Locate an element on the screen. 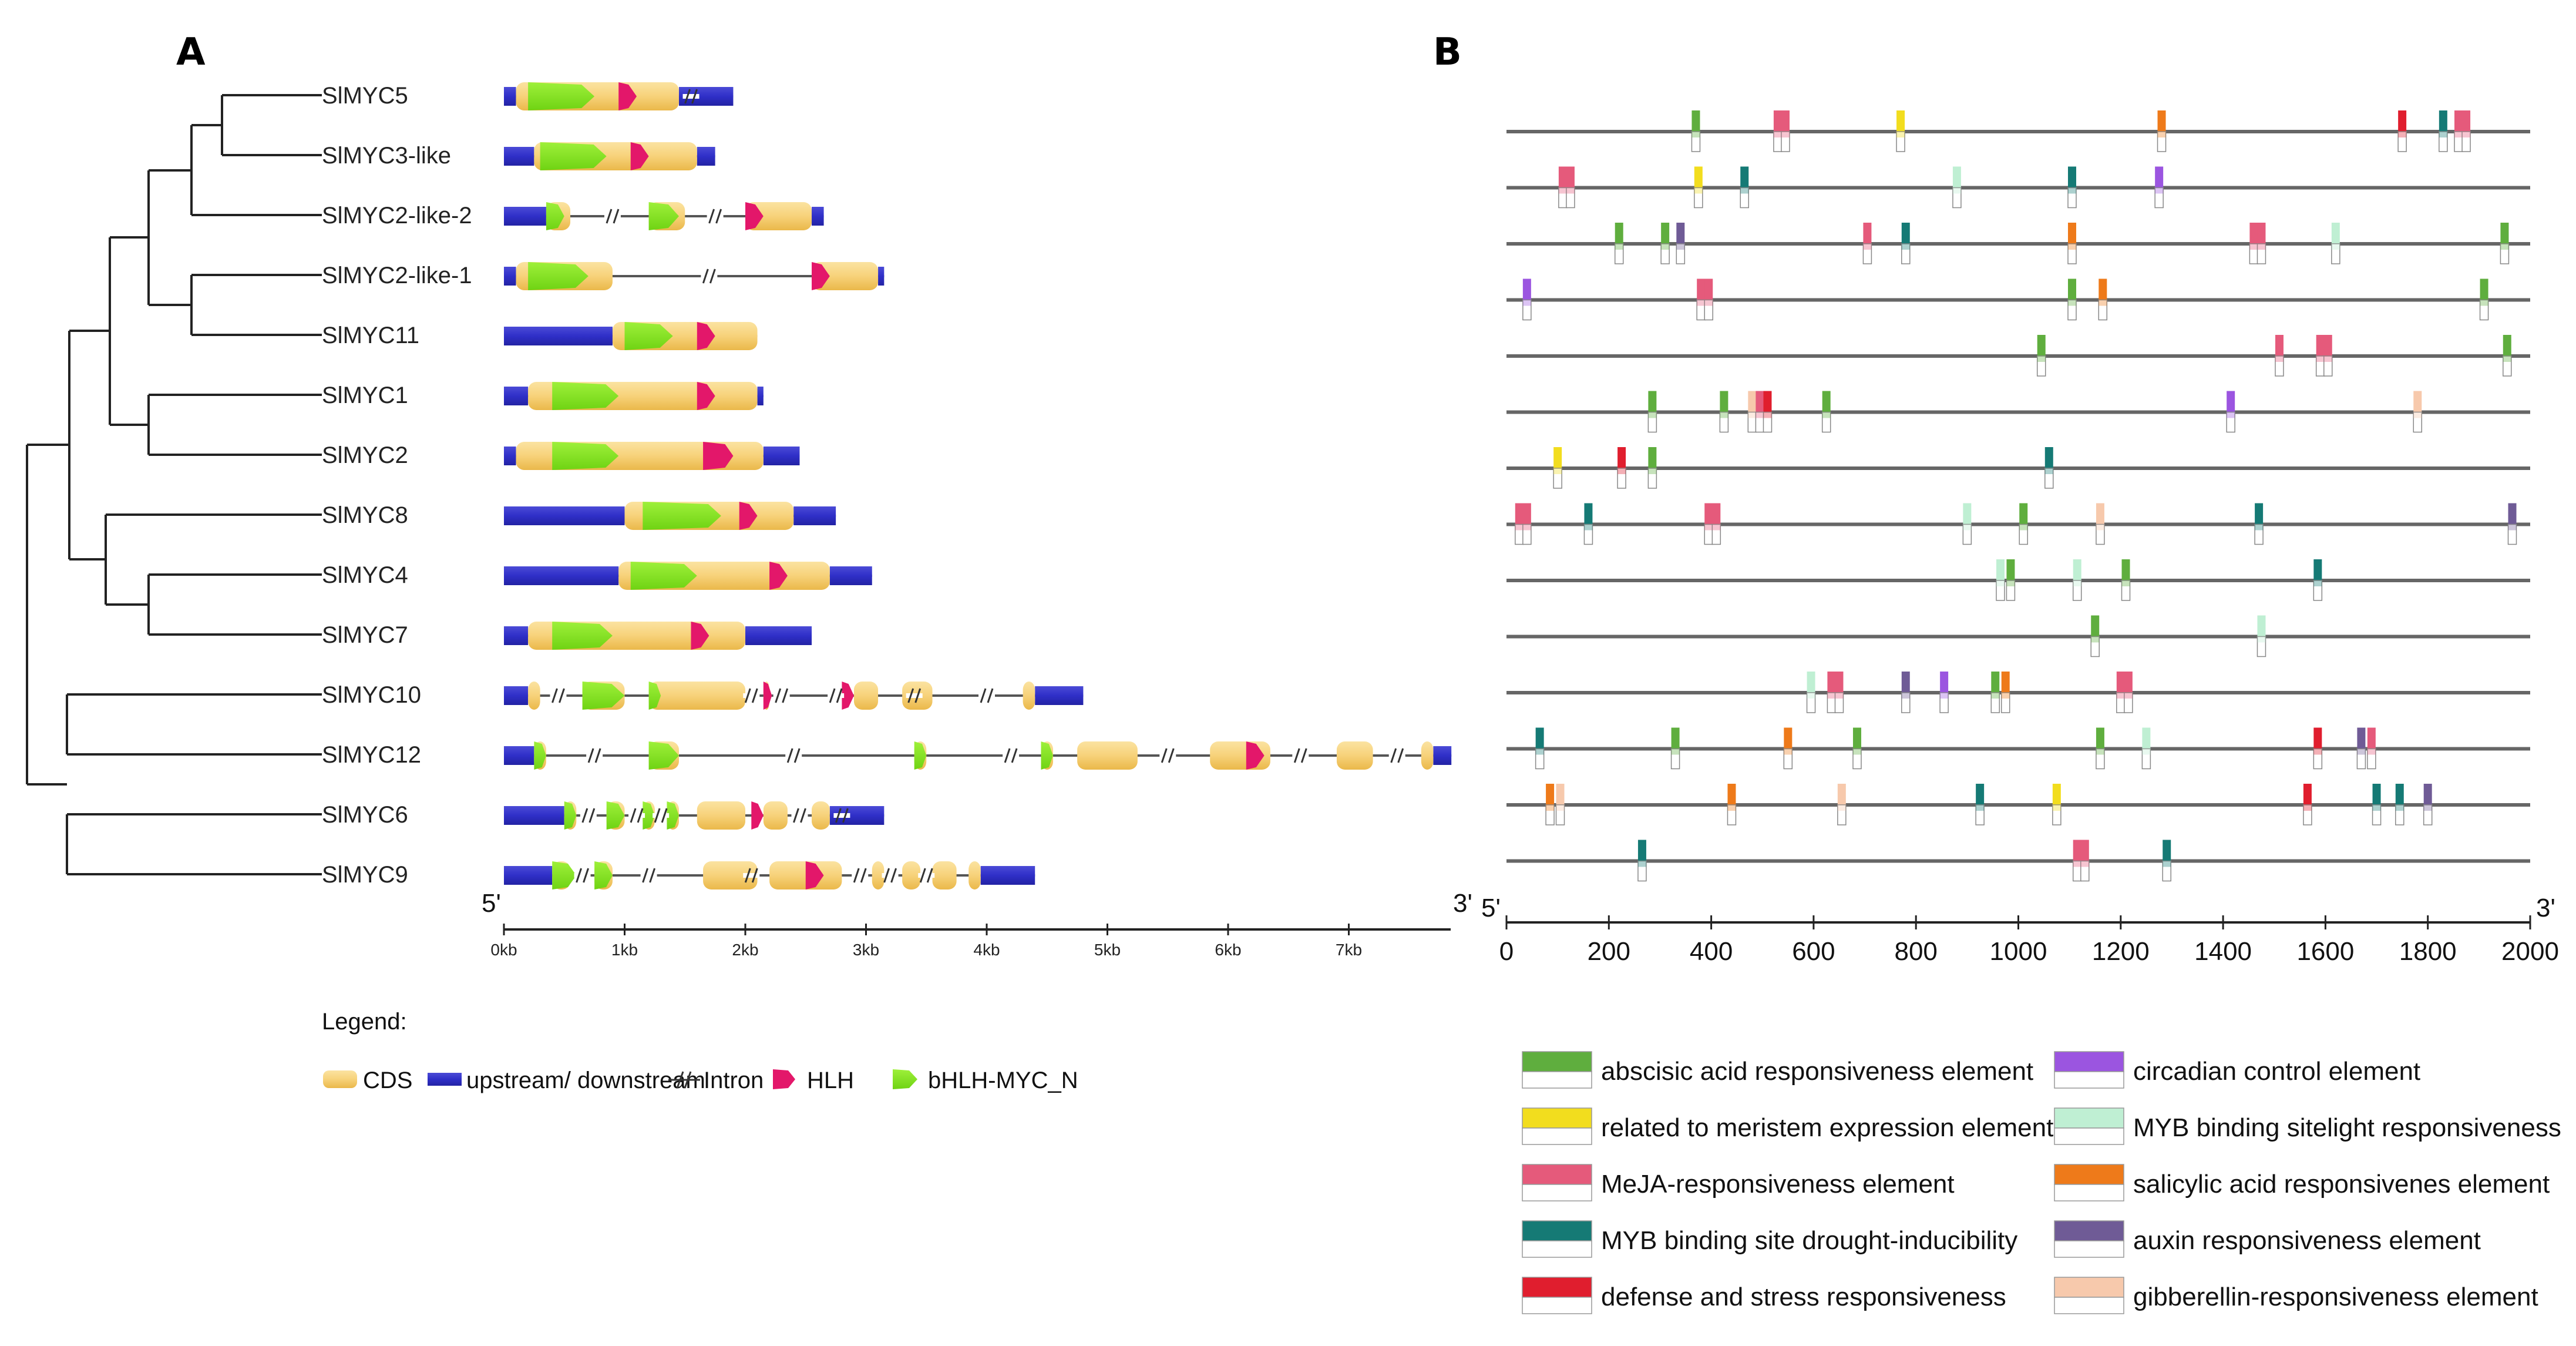 The width and height of the screenshot is (2576, 1346). legend-label: circadian control element is located at coordinates (2276, 1071).